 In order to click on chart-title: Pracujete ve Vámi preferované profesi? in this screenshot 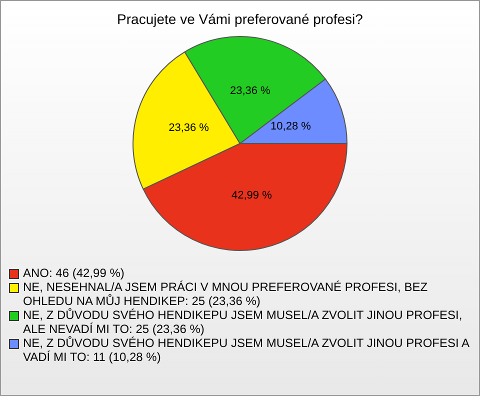, I will do `click(240, 19)`.